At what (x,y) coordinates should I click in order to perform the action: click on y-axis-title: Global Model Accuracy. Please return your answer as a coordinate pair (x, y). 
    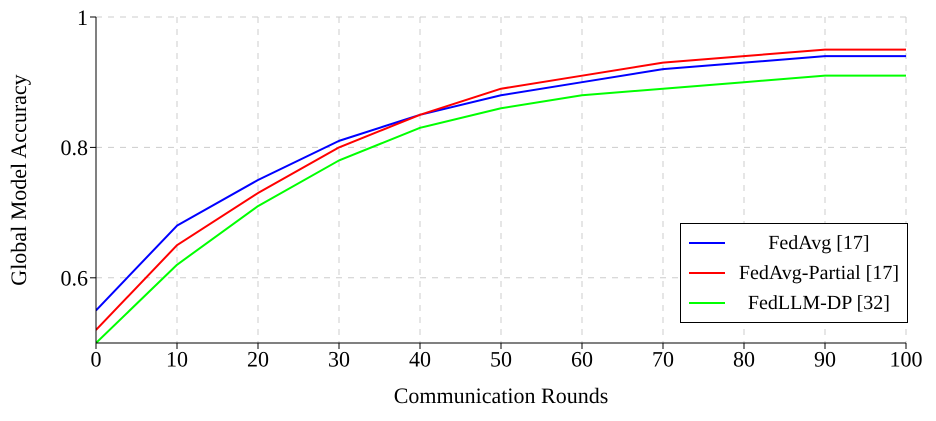
    Looking at the image, I should click on (18, 180).